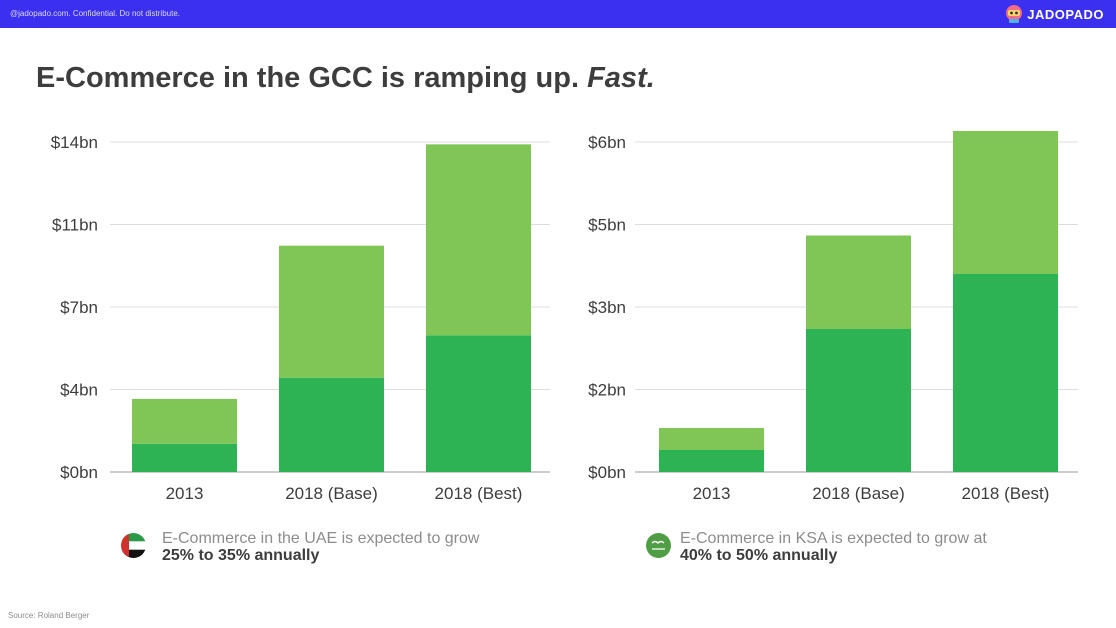 The height and width of the screenshot is (628, 1116). Describe the element at coordinates (658, 545) in the screenshot. I see `ksa-flag-icon` at that location.